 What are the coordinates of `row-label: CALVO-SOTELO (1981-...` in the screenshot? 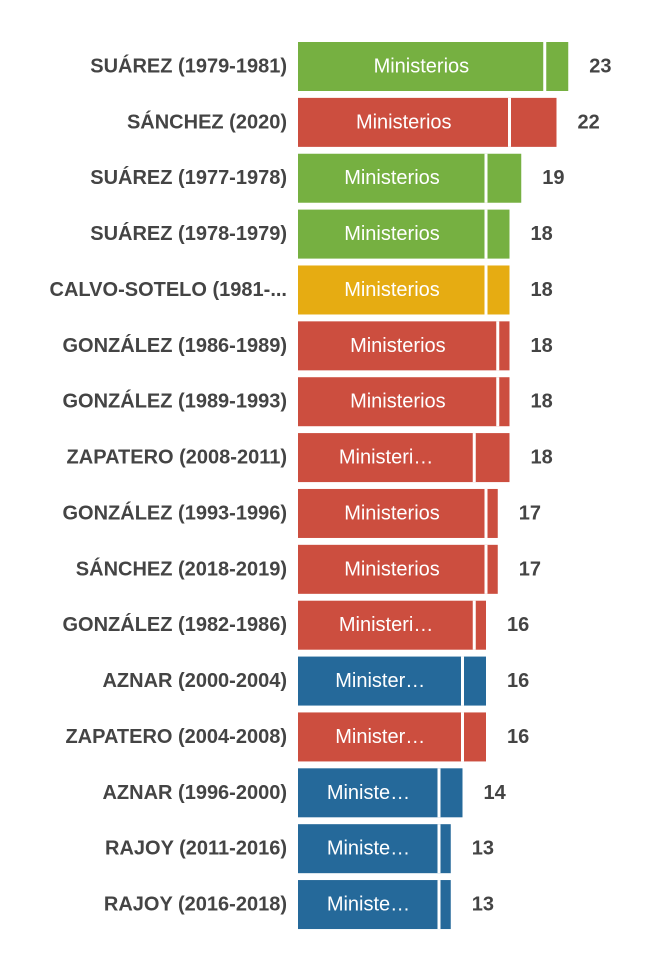 It's located at (168, 290).